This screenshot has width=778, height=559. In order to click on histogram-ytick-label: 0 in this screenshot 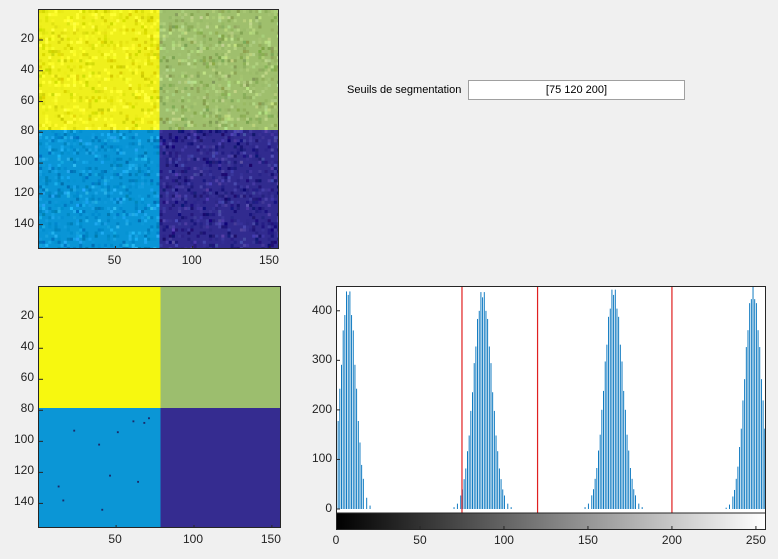, I will do `click(328, 508)`.